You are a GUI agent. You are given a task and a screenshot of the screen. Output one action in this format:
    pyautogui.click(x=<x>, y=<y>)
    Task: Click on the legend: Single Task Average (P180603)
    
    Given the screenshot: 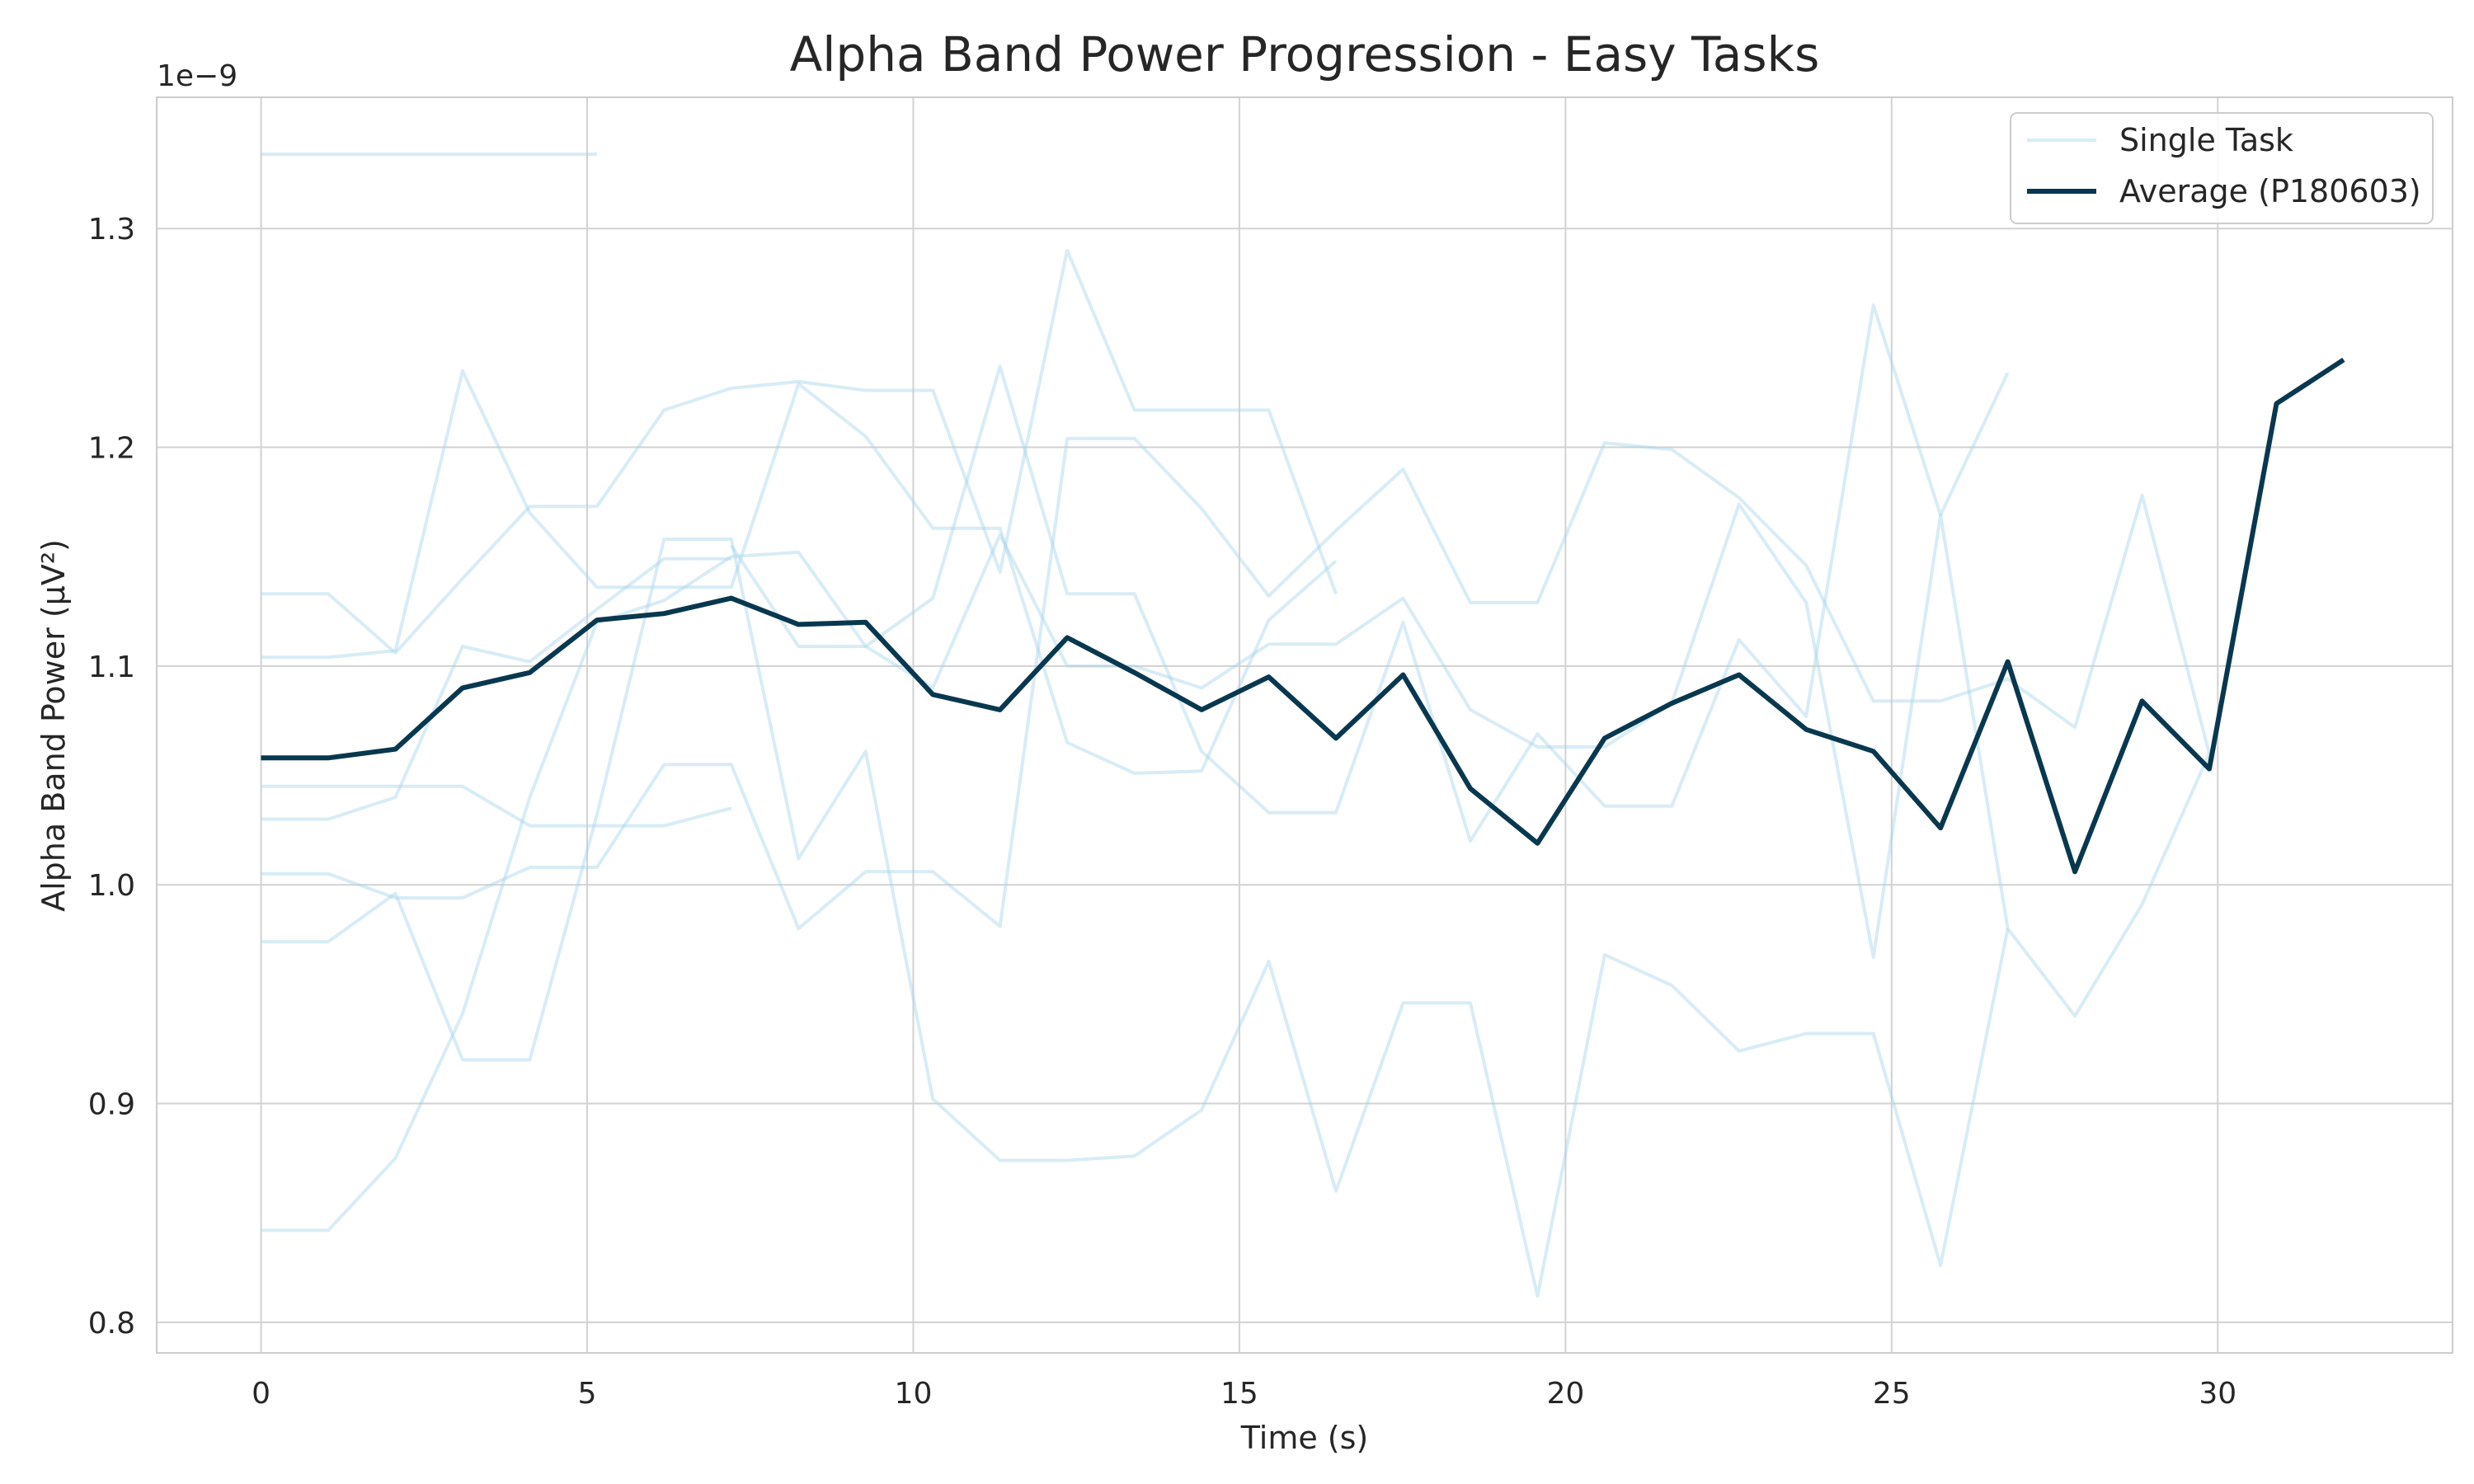 What is the action you would take?
    pyautogui.click(x=2222, y=168)
    